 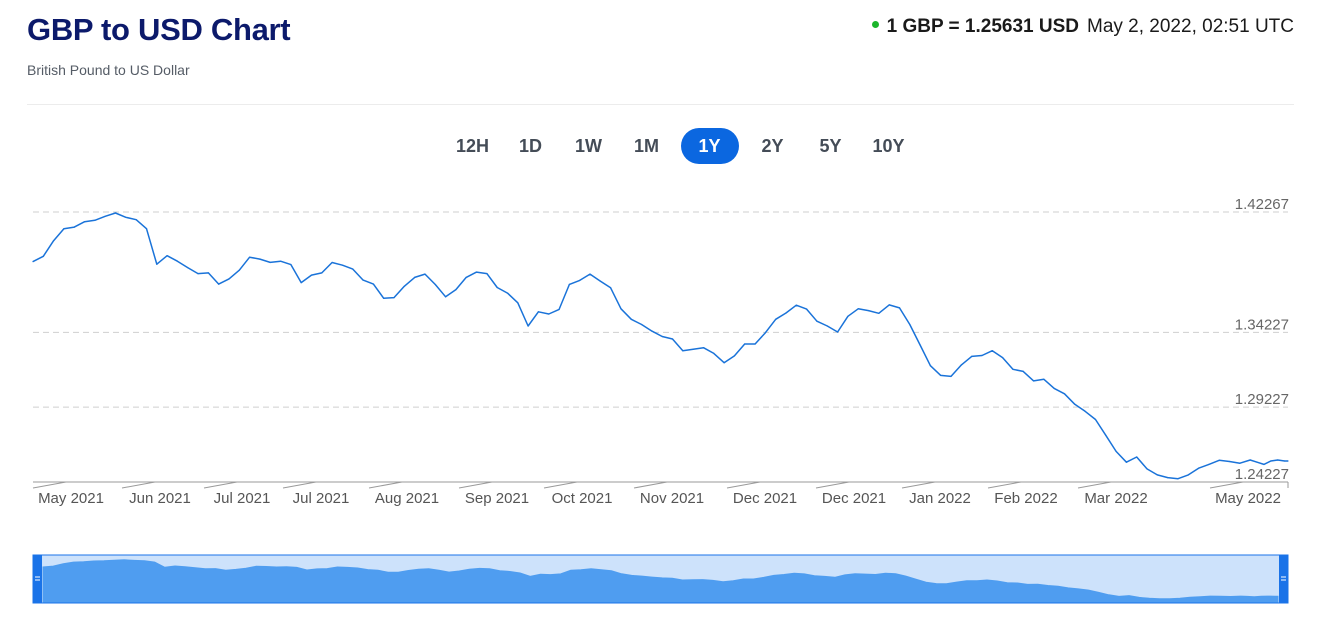 What do you see at coordinates (160, 498) in the screenshot?
I see `x-tick-label: Jun 2021` at bounding box center [160, 498].